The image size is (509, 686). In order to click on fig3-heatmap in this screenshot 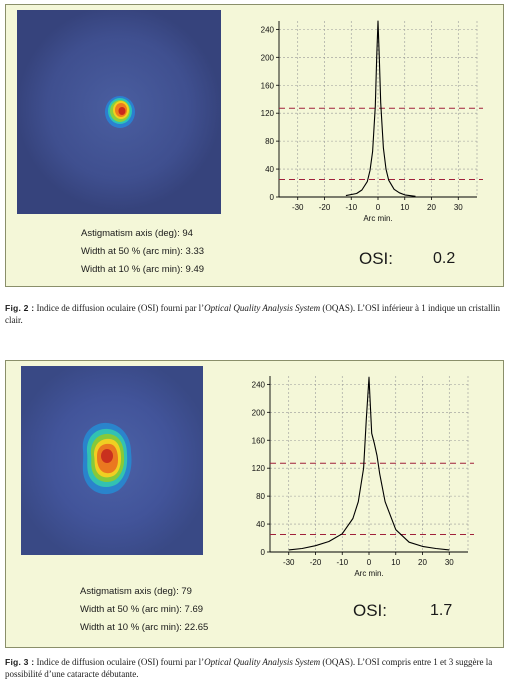, I will do `click(112, 460)`.